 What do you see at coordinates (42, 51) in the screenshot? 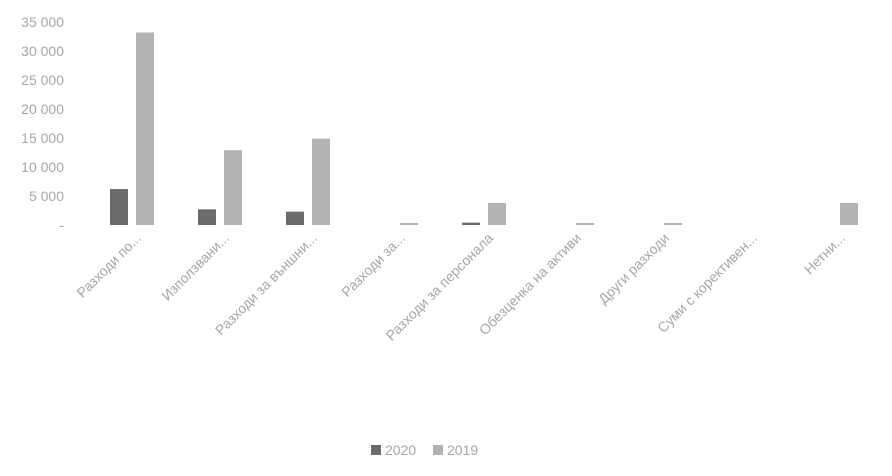
I see `y-tick-label: 30 000` at bounding box center [42, 51].